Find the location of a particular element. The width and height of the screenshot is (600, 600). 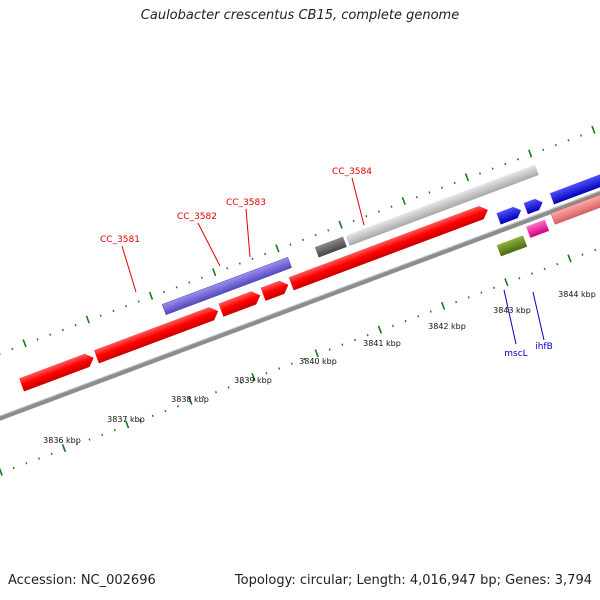

leader-mscl is located at coordinates (510, 317).